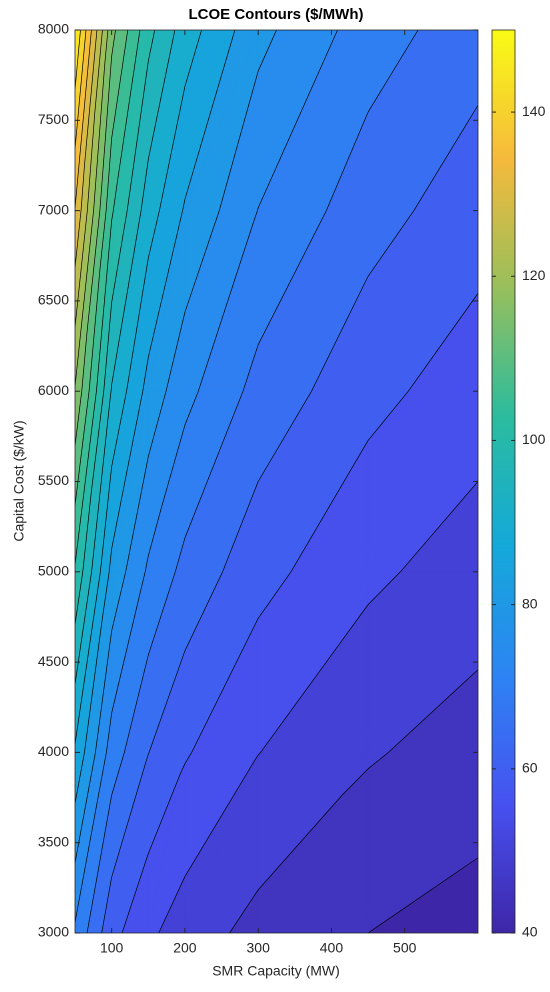 This screenshot has height=992, width=550. What do you see at coordinates (530, 768) in the screenshot?
I see `colorbar-tick-label: 60` at bounding box center [530, 768].